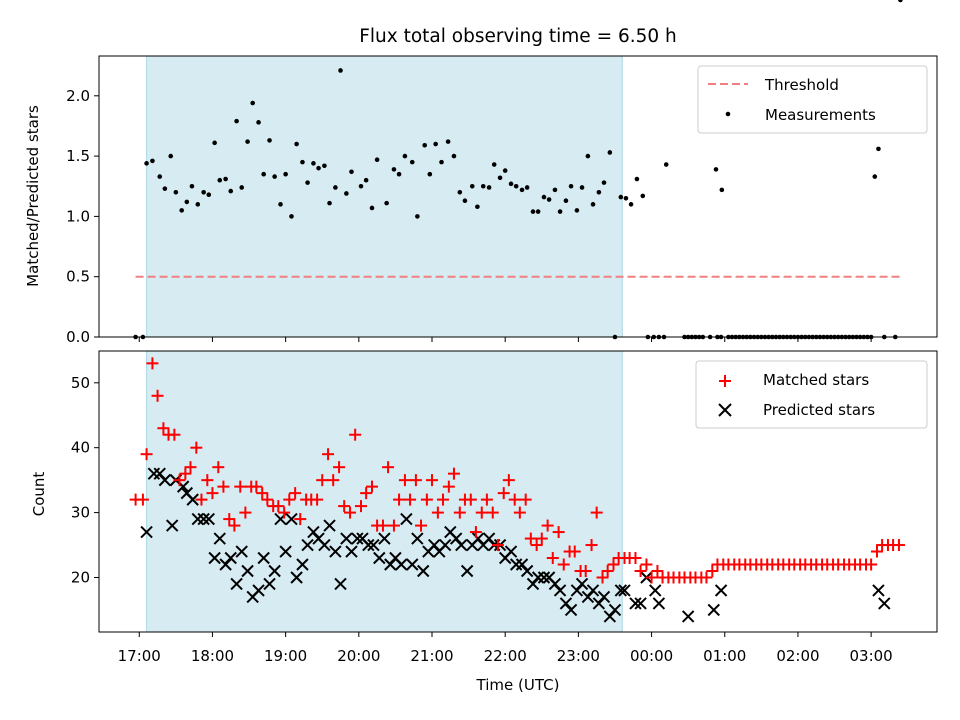 Image resolution: width=960 pixels, height=720 pixels. Describe the element at coordinates (358, 656) in the screenshot. I see `x-tick-label: 20:00` at that location.